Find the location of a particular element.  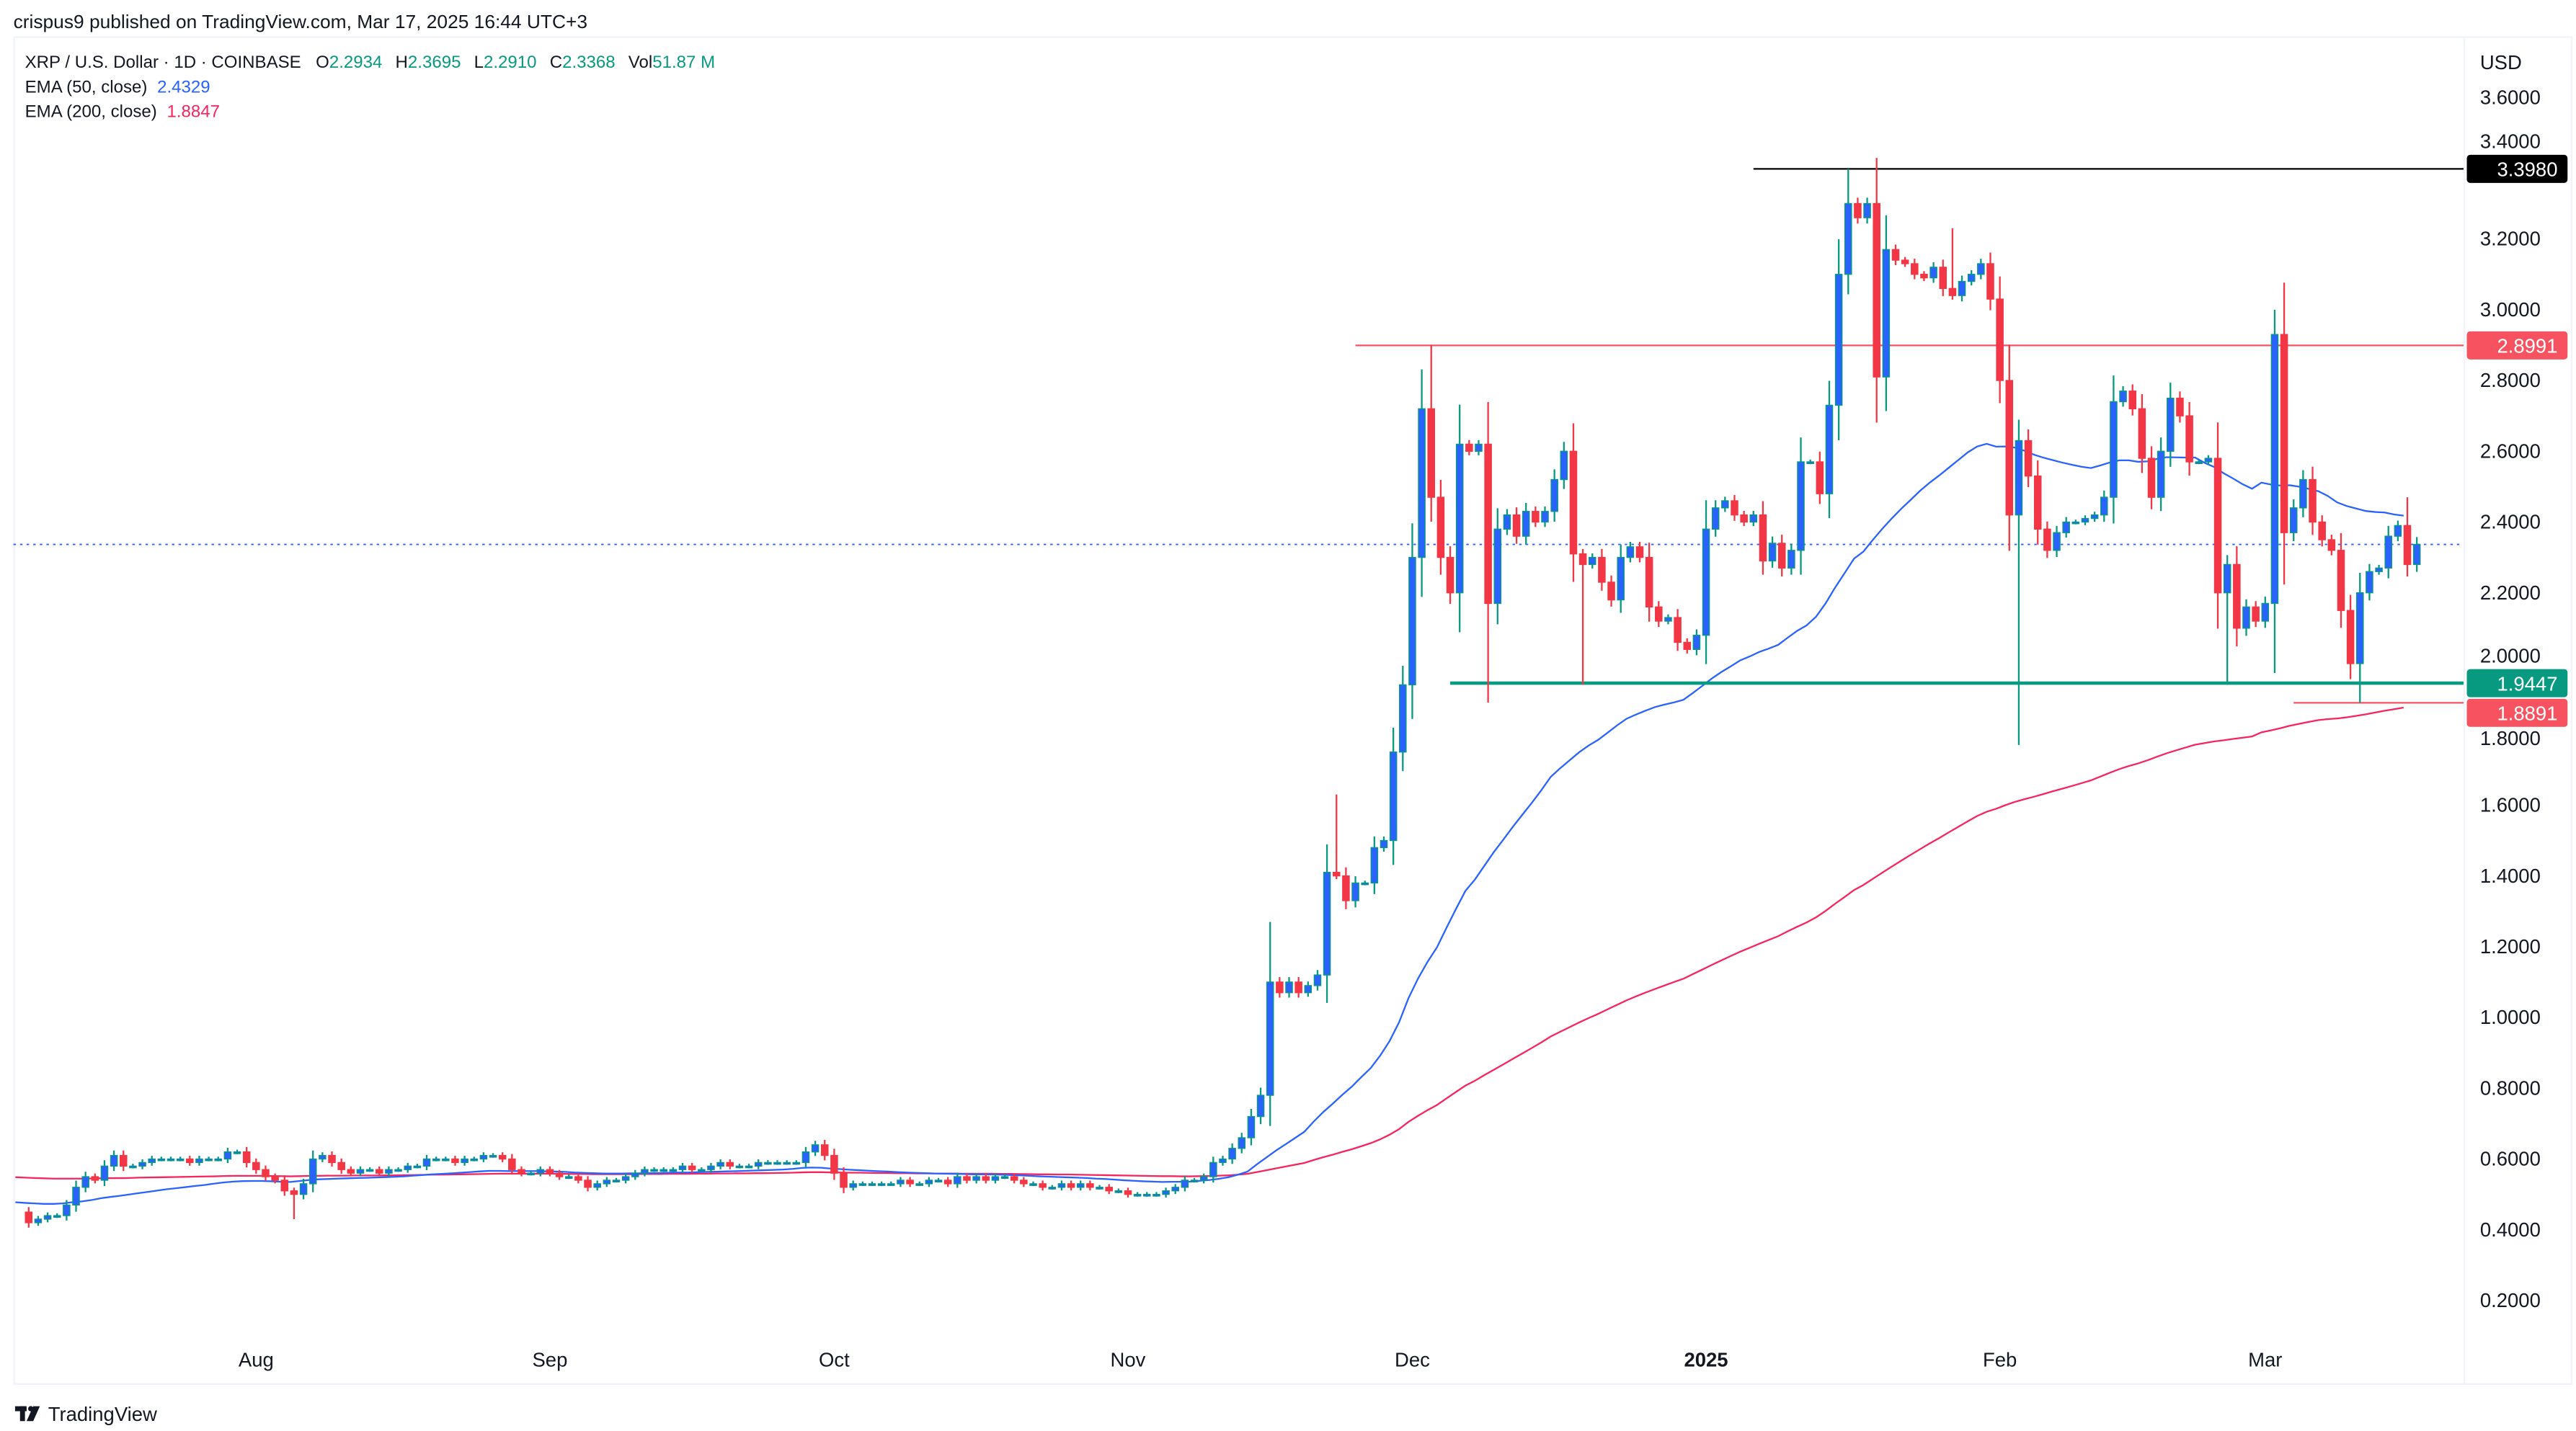

time-axis: Aug Sep Oct Nov Dec 2025 Feb Mar is located at coordinates (1261, 1360).